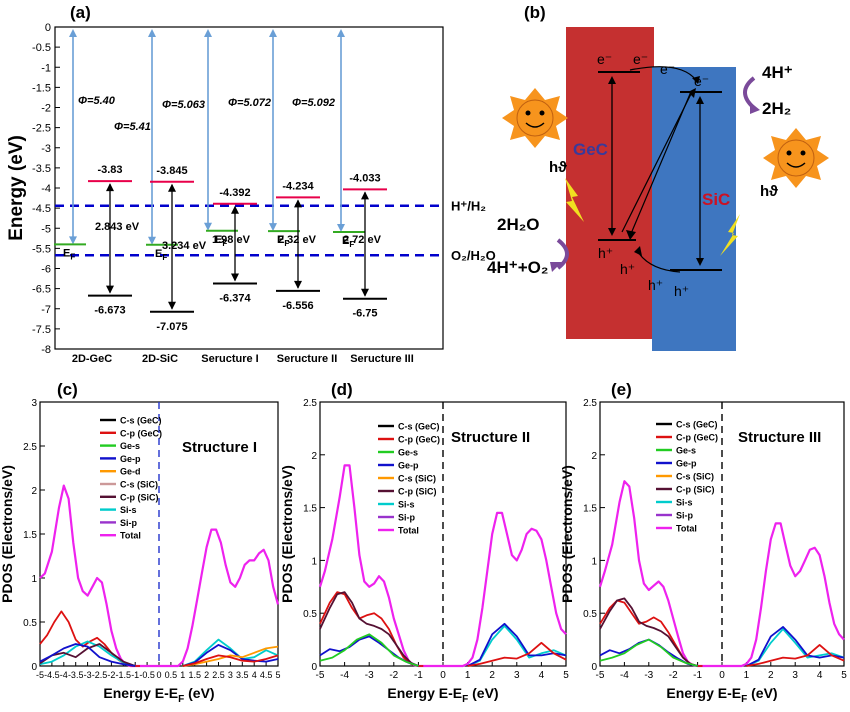 This screenshot has height=712, width=850. What do you see at coordinates (382, 359) in the screenshot?
I see `system-name: Seructure III` at bounding box center [382, 359].